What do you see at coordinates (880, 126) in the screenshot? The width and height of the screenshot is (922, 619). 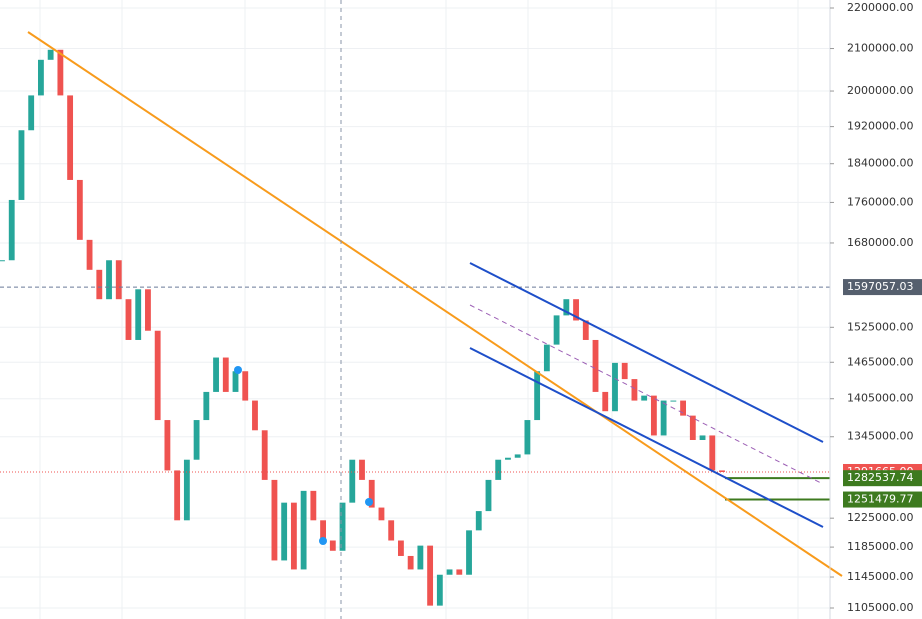 I see `y-tick-label: 1920000.00` at bounding box center [880, 126].